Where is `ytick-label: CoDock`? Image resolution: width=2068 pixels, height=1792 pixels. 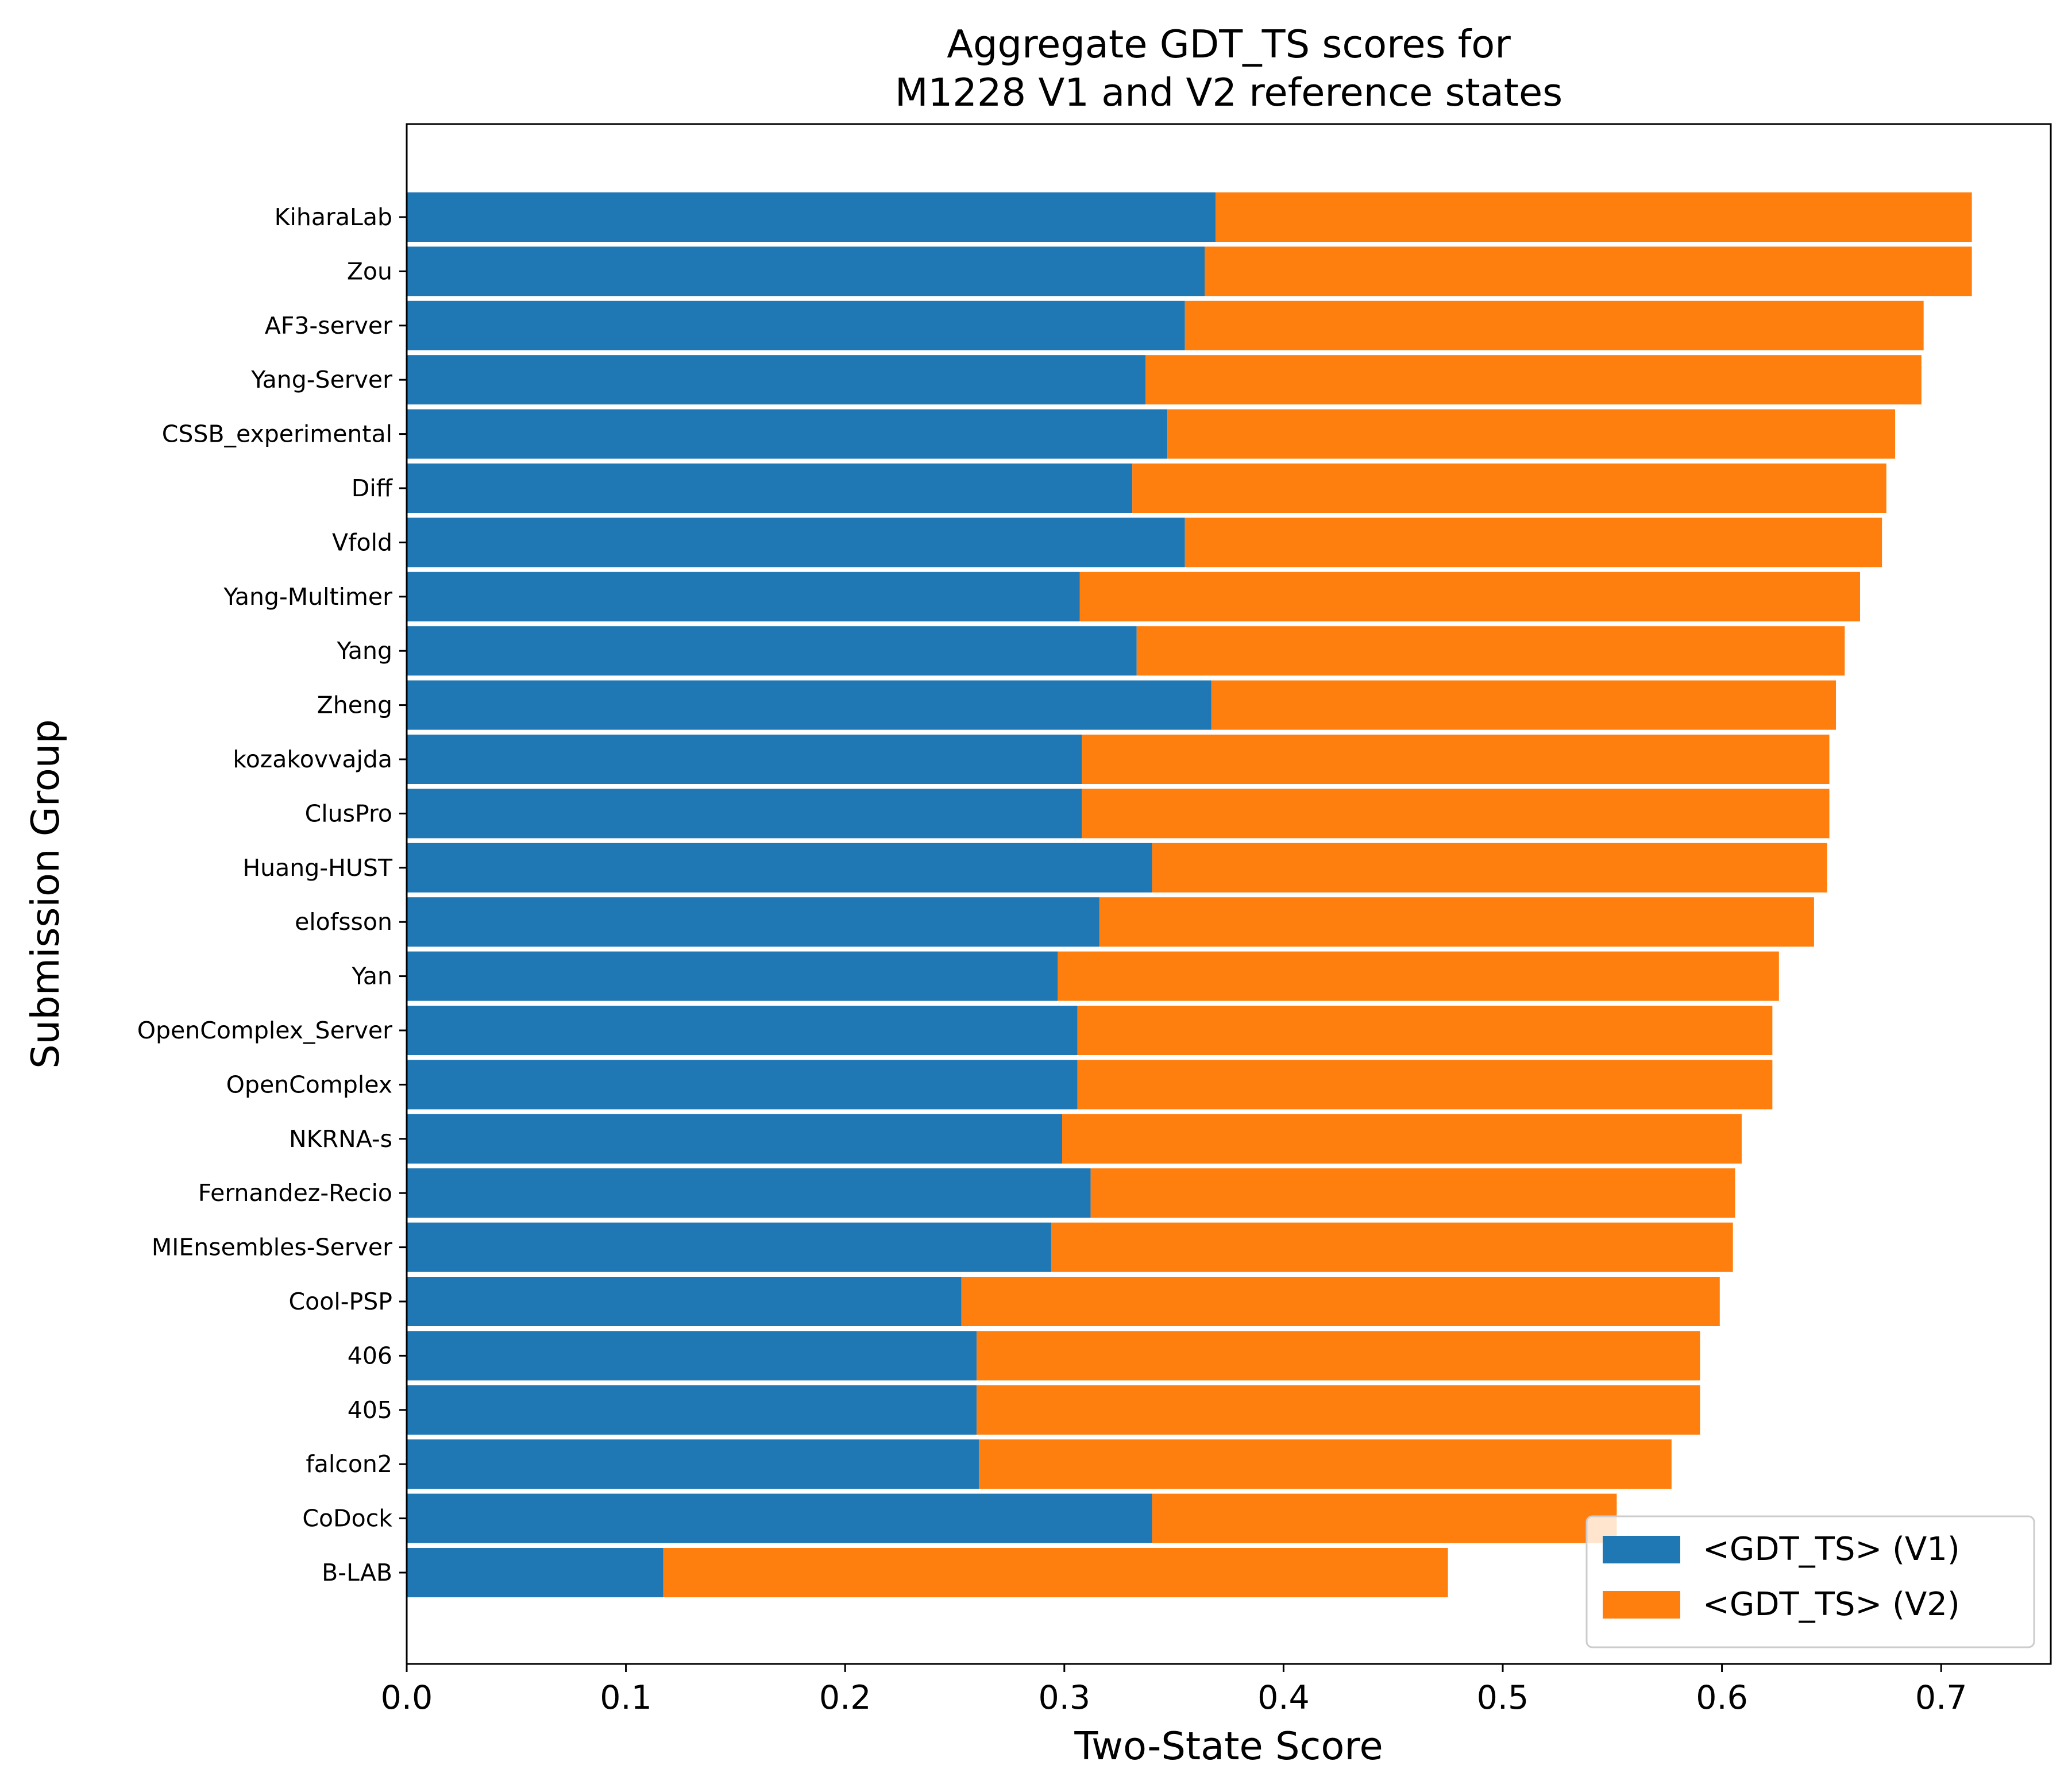
ytick-label: CoDock is located at coordinates (347, 1518).